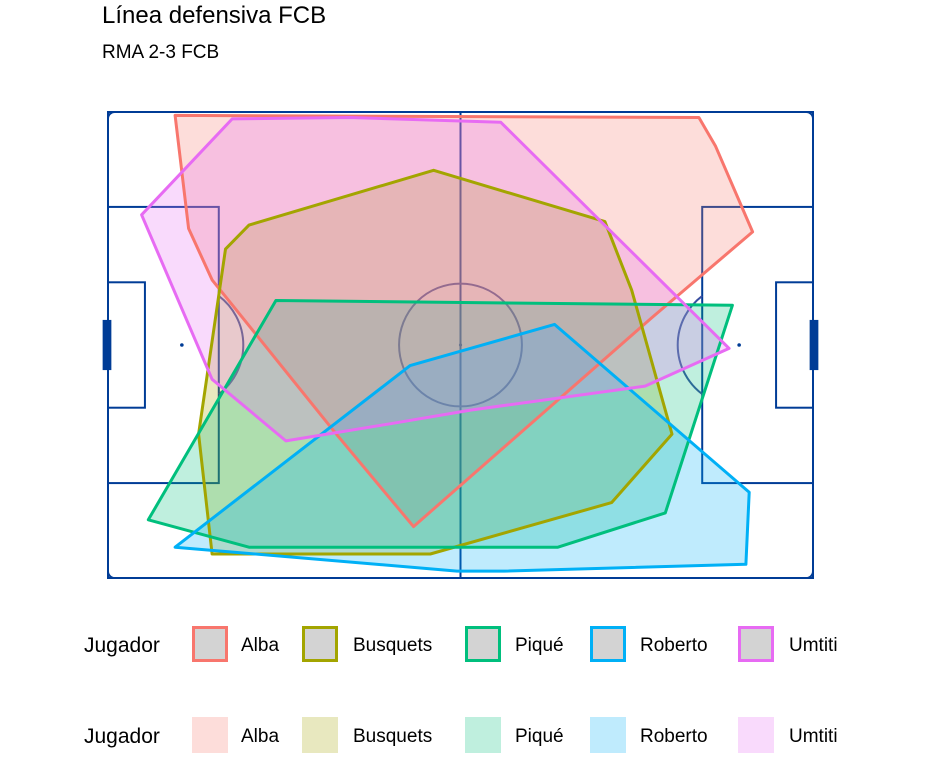 The height and width of the screenshot is (768, 926). Describe the element at coordinates (461, 644) in the screenshot. I see `legend-colour: Jugador Alba Busquets Piqué Roberto Umtiti` at that location.